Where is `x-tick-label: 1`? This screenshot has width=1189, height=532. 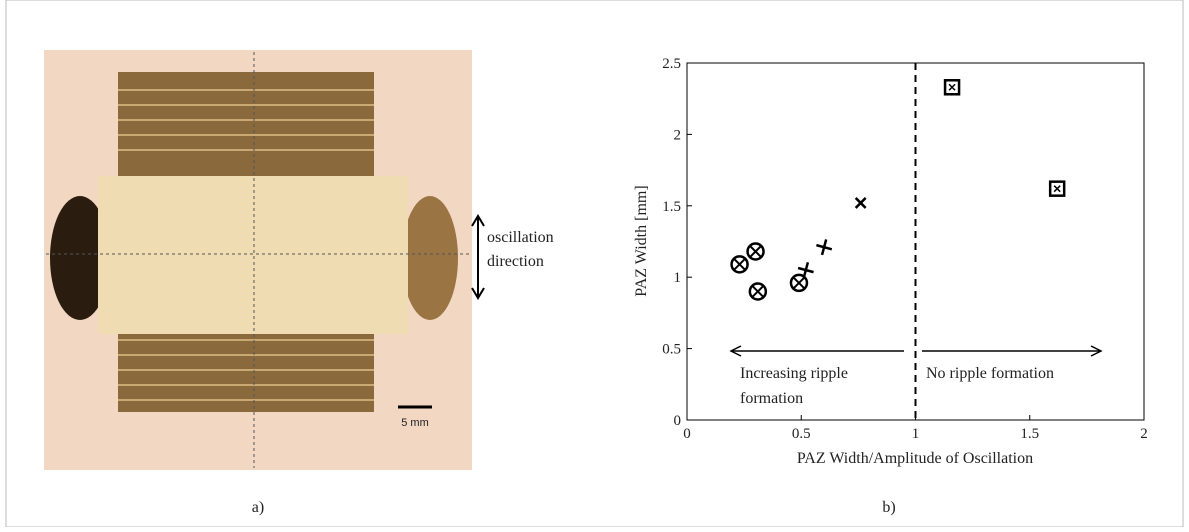 x-tick-label: 1 is located at coordinates (916, 434).